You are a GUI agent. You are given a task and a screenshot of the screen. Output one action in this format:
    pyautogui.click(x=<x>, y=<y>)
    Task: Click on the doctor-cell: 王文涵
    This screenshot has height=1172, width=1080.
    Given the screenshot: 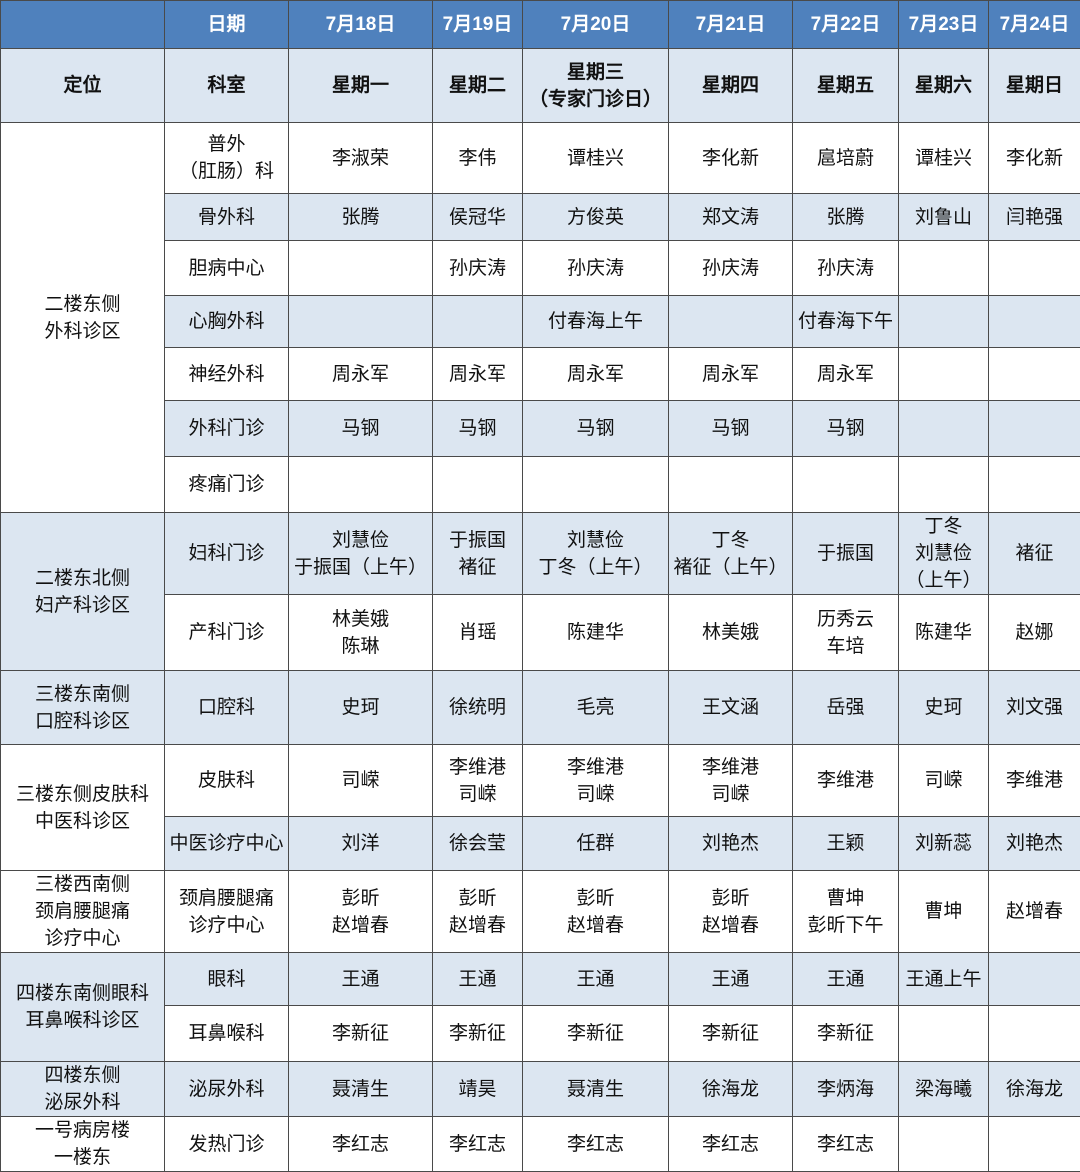 What is the action you would take?
    pyautogui.click(x=731, y=708)
    